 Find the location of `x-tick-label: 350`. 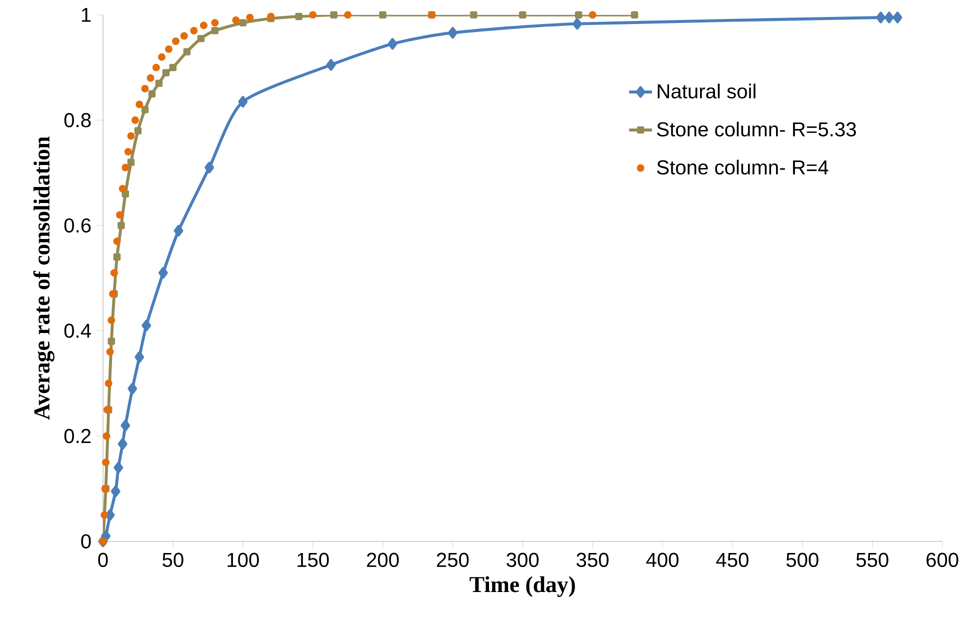

x-tick-label: 350 is located at coordinates (592, 559).